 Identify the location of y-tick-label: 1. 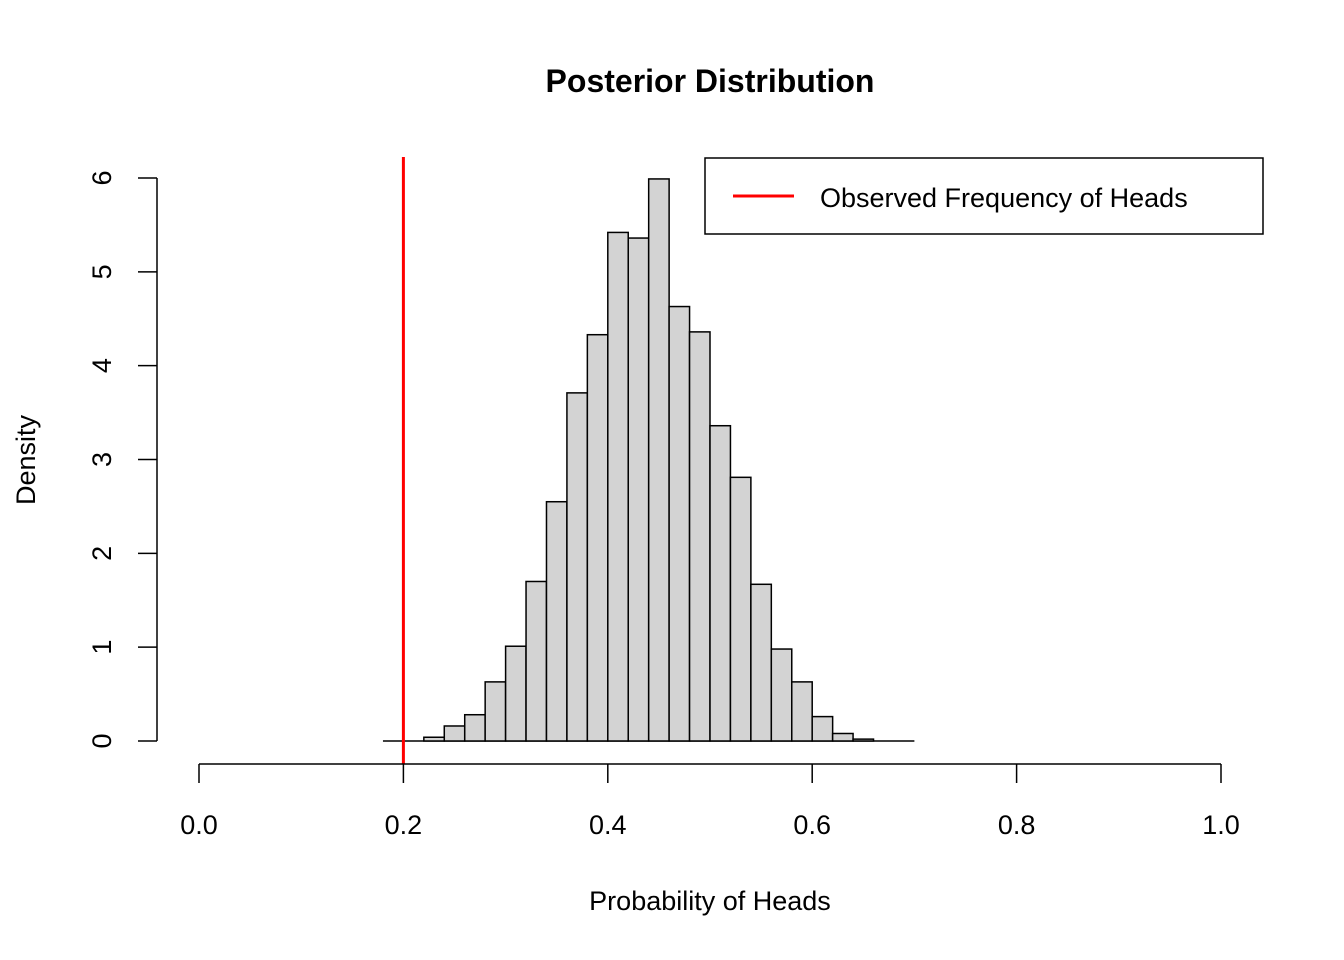
(102, 647).